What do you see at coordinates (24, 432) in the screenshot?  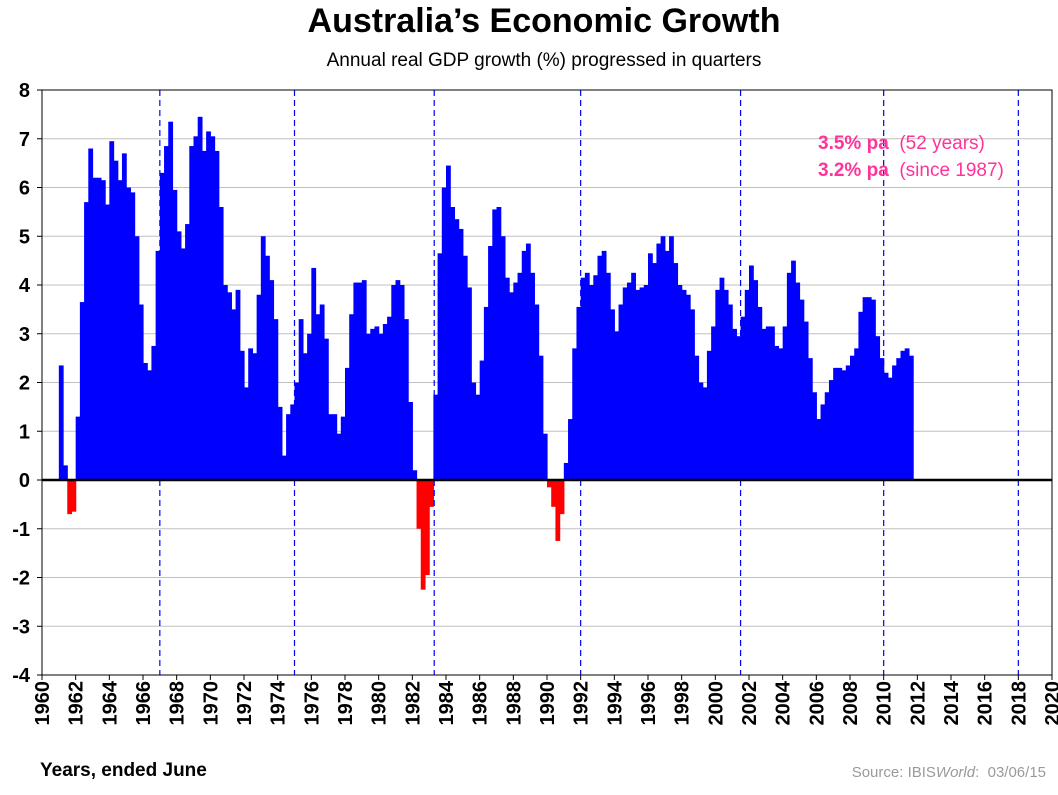 I see `y-tick-label: 1` at bounding box center [24, 432].